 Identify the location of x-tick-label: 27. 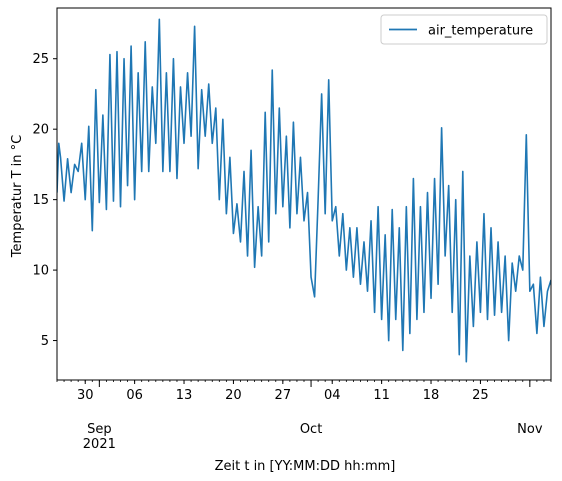
(283, 395).